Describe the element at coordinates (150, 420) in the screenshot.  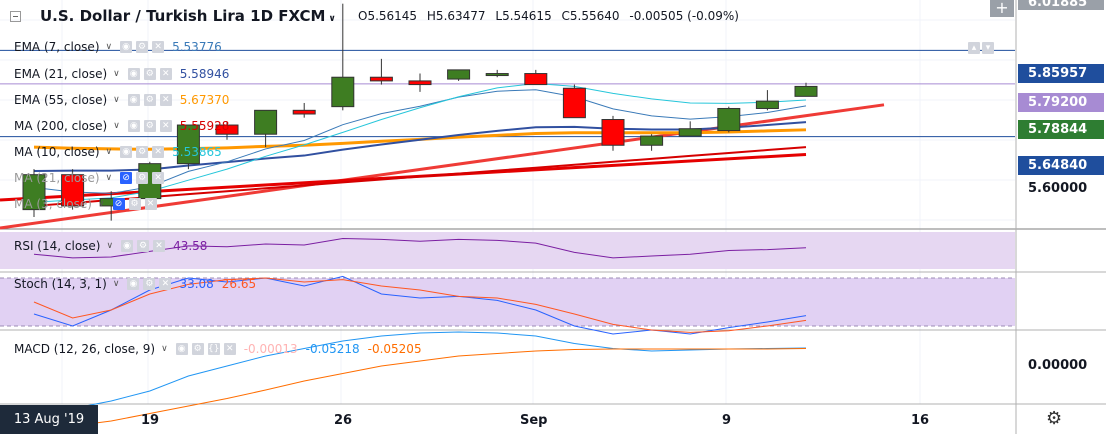
I see `x-tick-19: 19` at that location.